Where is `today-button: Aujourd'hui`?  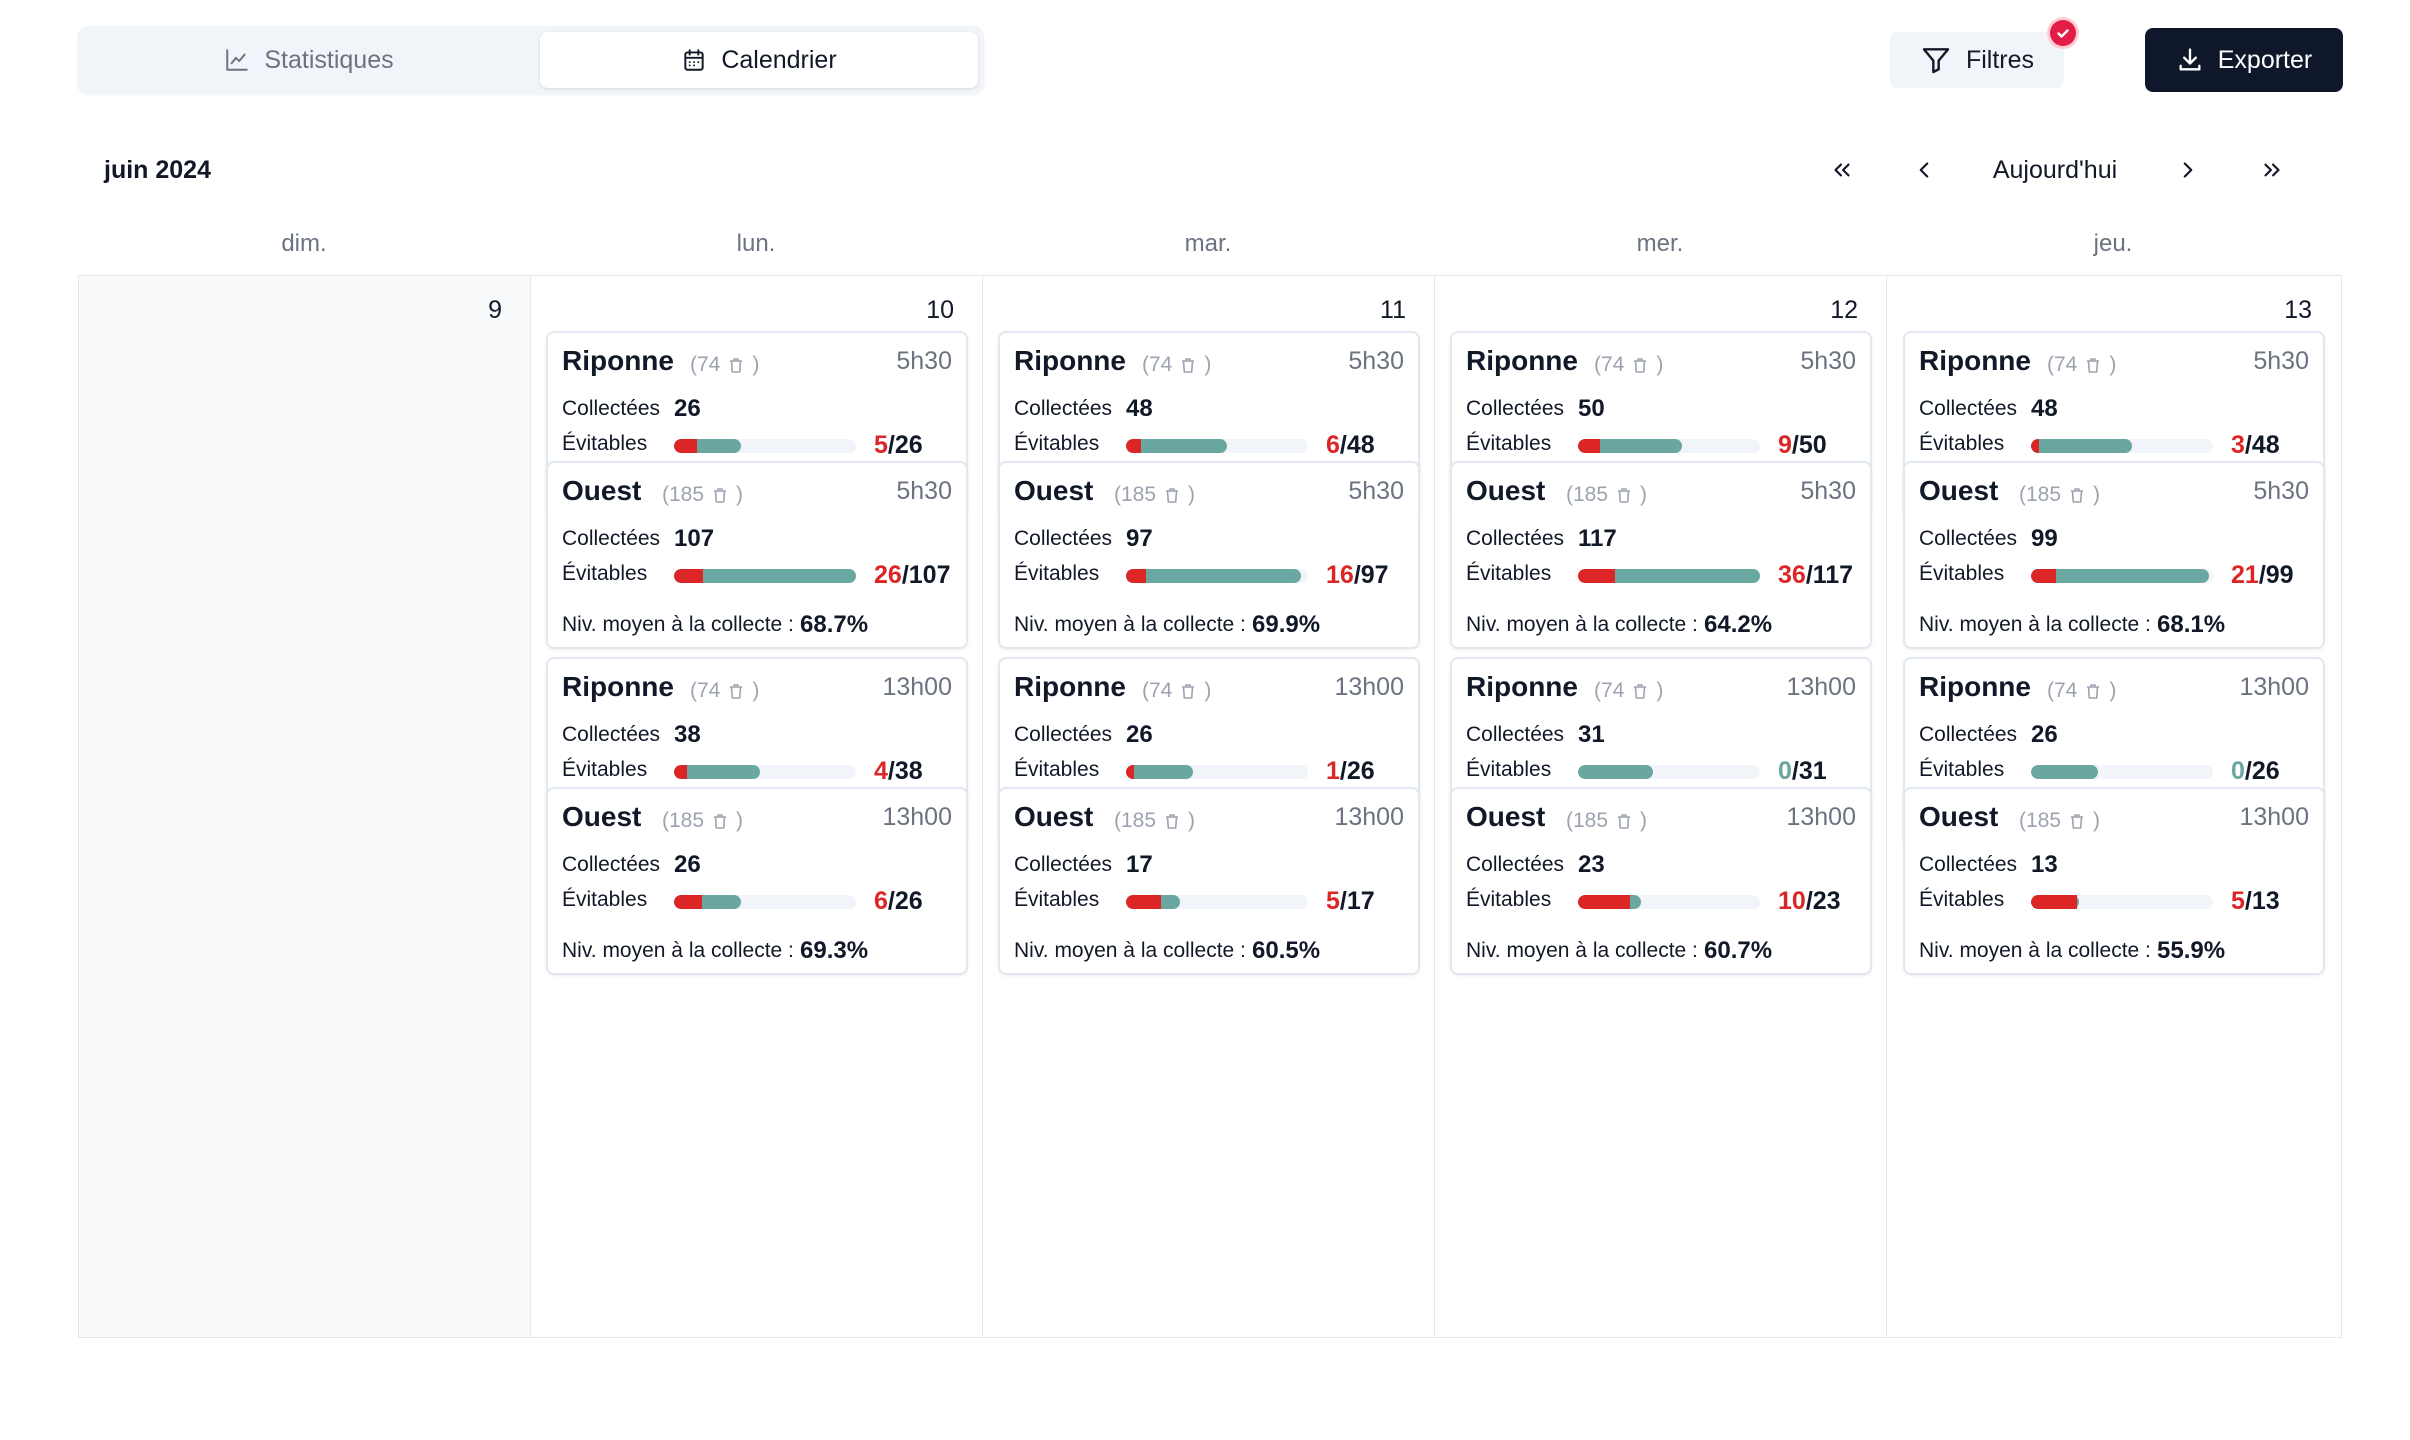
today-button: Aujourd'hui is located at coordinates (2055, 169).